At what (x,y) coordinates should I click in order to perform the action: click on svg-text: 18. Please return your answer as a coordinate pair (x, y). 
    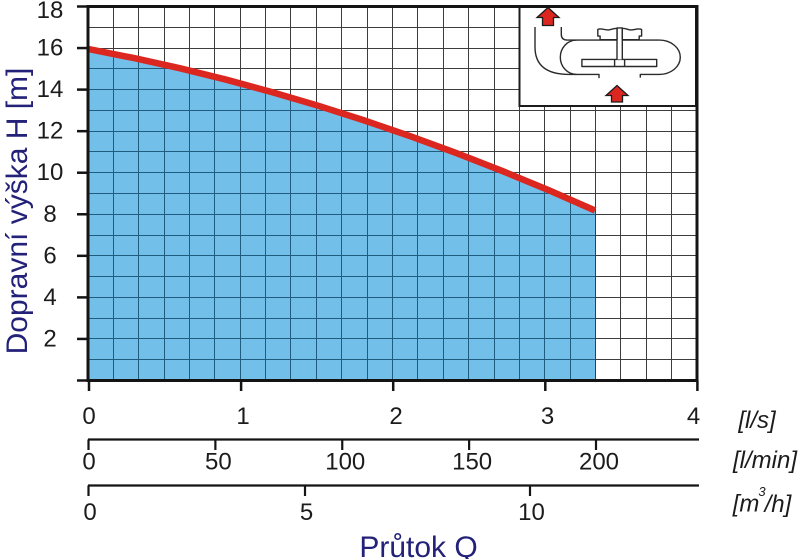
    Looking at the image, I should click on (50, 12).